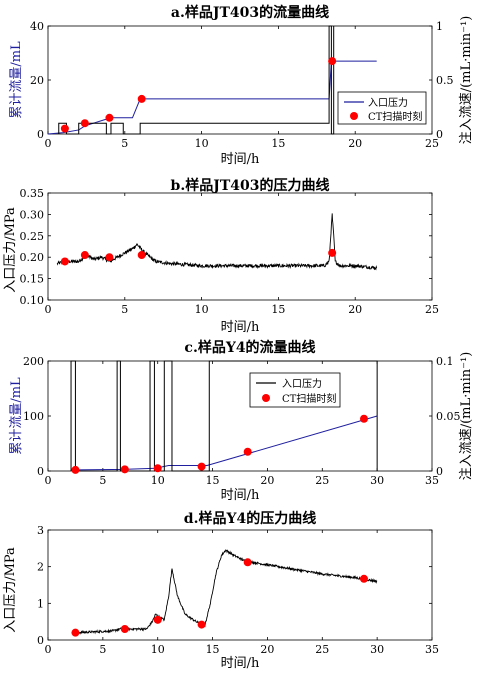 This screenshot has width=490, height=682. Describe the element at coordinates (32, 279) in the screenshot. I see `y-tick-label: 0.15` at that location.